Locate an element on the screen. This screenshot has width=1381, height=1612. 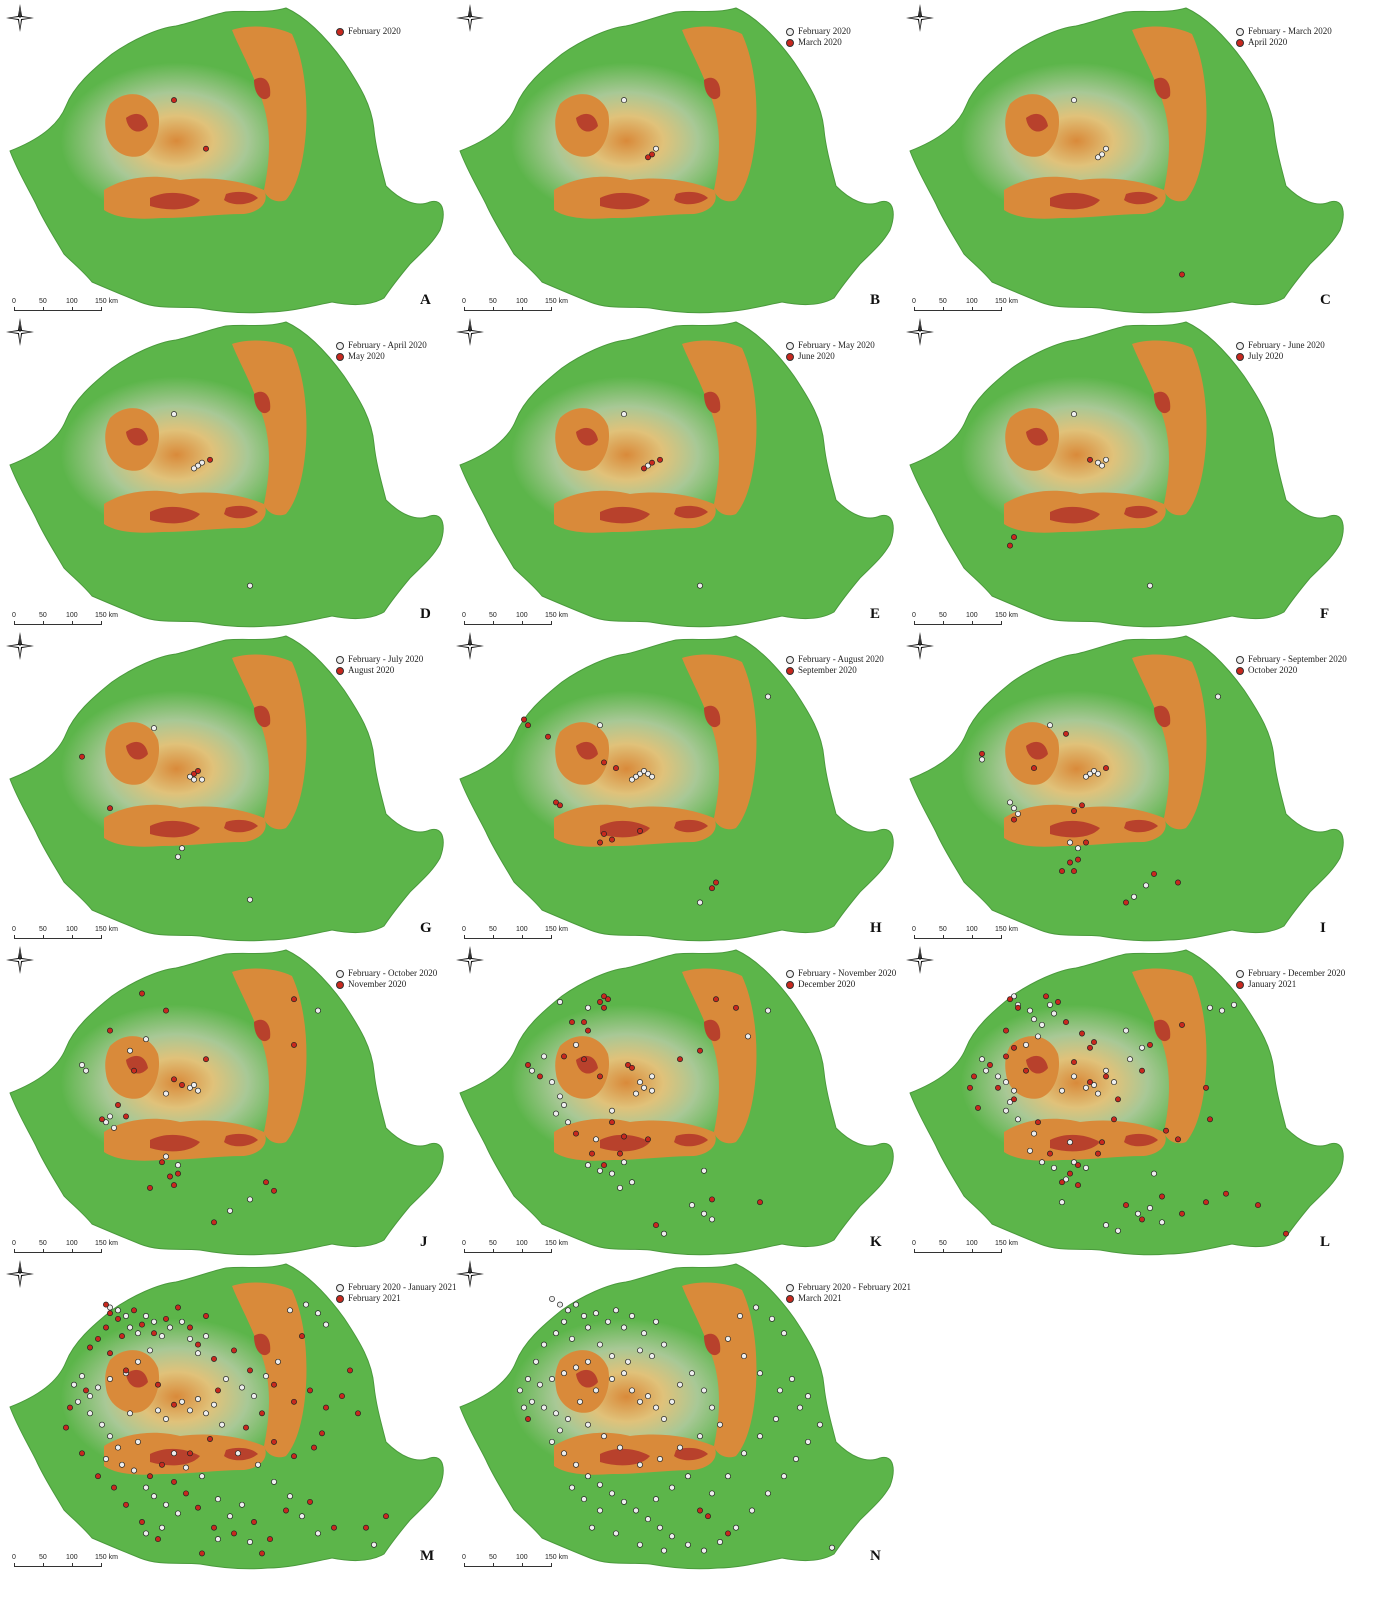
hill-zone is located at coordinates (1090, 150).